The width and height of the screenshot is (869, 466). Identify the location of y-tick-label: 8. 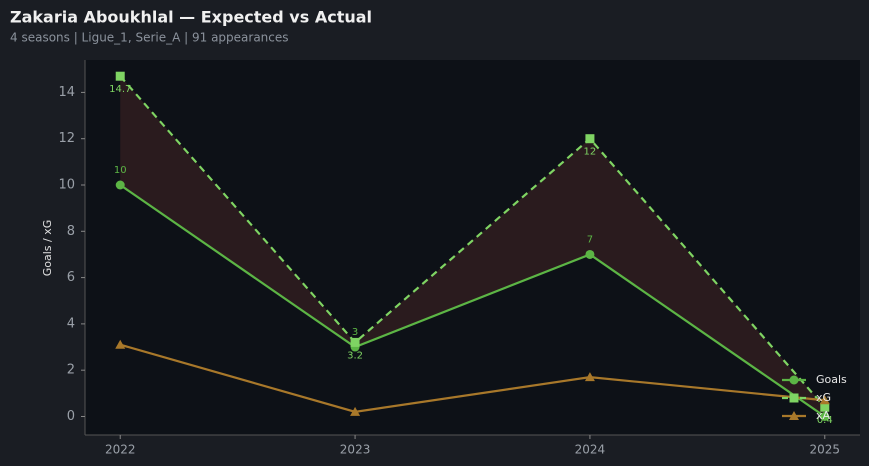
(71, 231).